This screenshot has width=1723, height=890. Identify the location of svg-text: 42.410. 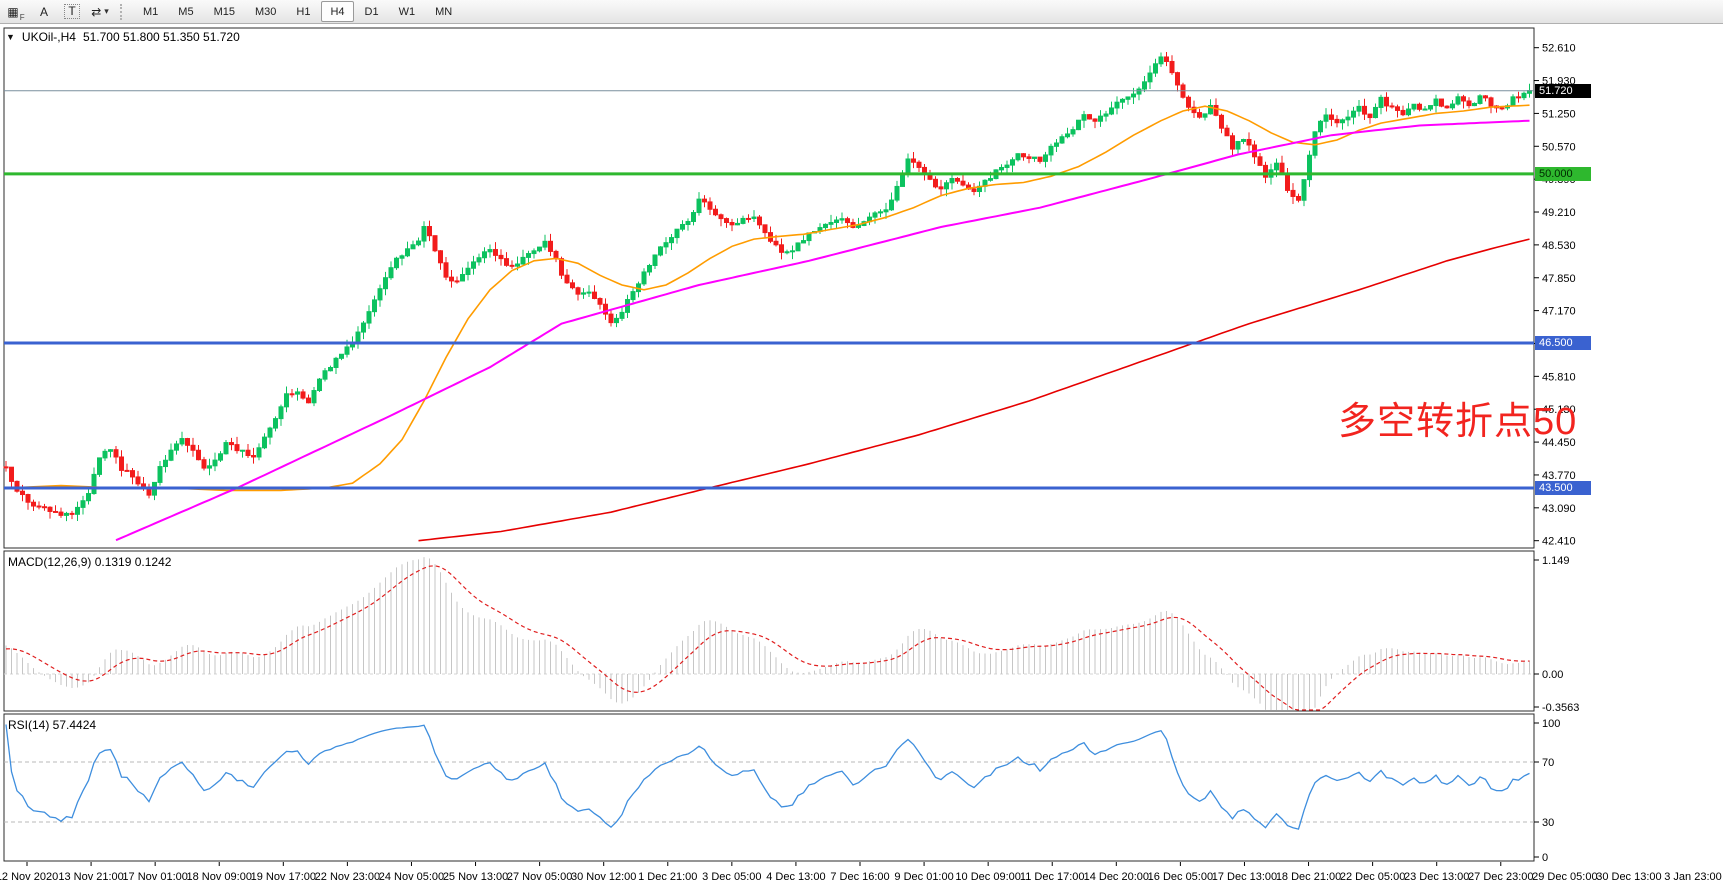
(1559, 542).